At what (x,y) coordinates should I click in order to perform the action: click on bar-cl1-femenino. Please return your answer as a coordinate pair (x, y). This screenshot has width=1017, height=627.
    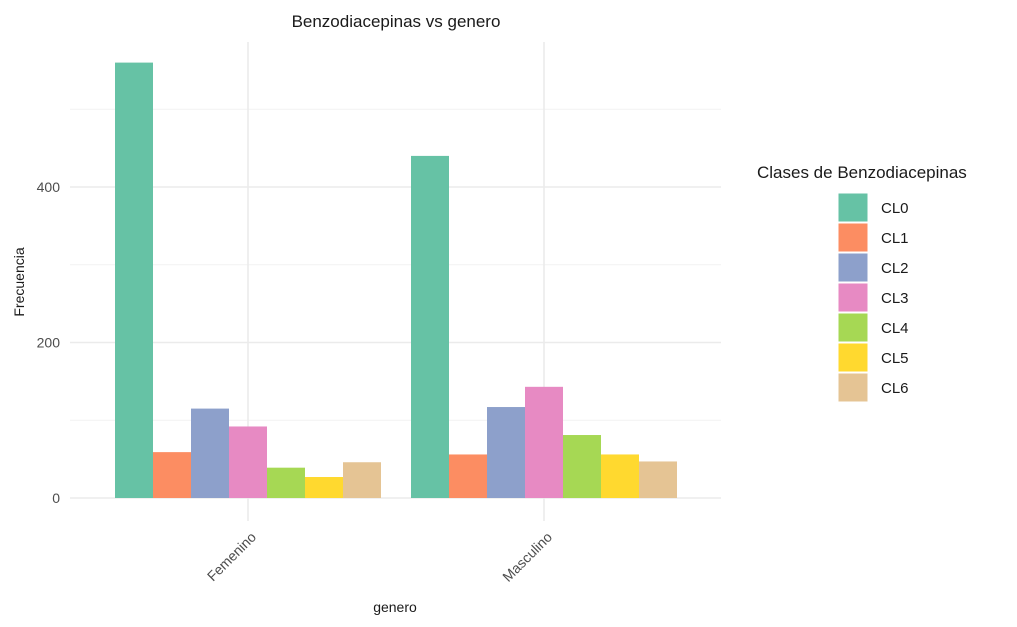
    Looking at the image, I should click on (172, 475).